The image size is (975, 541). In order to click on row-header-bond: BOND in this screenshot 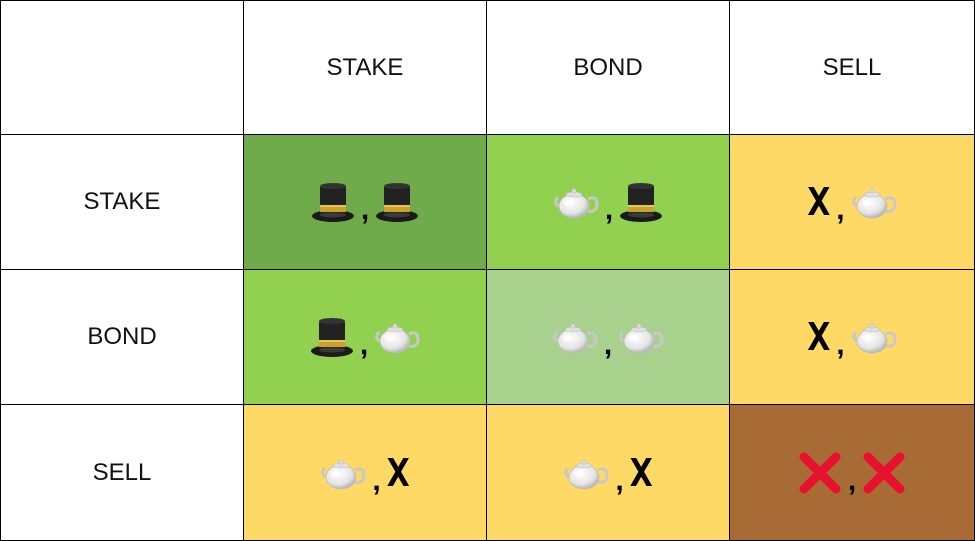, I will do `click(122, 337)`.